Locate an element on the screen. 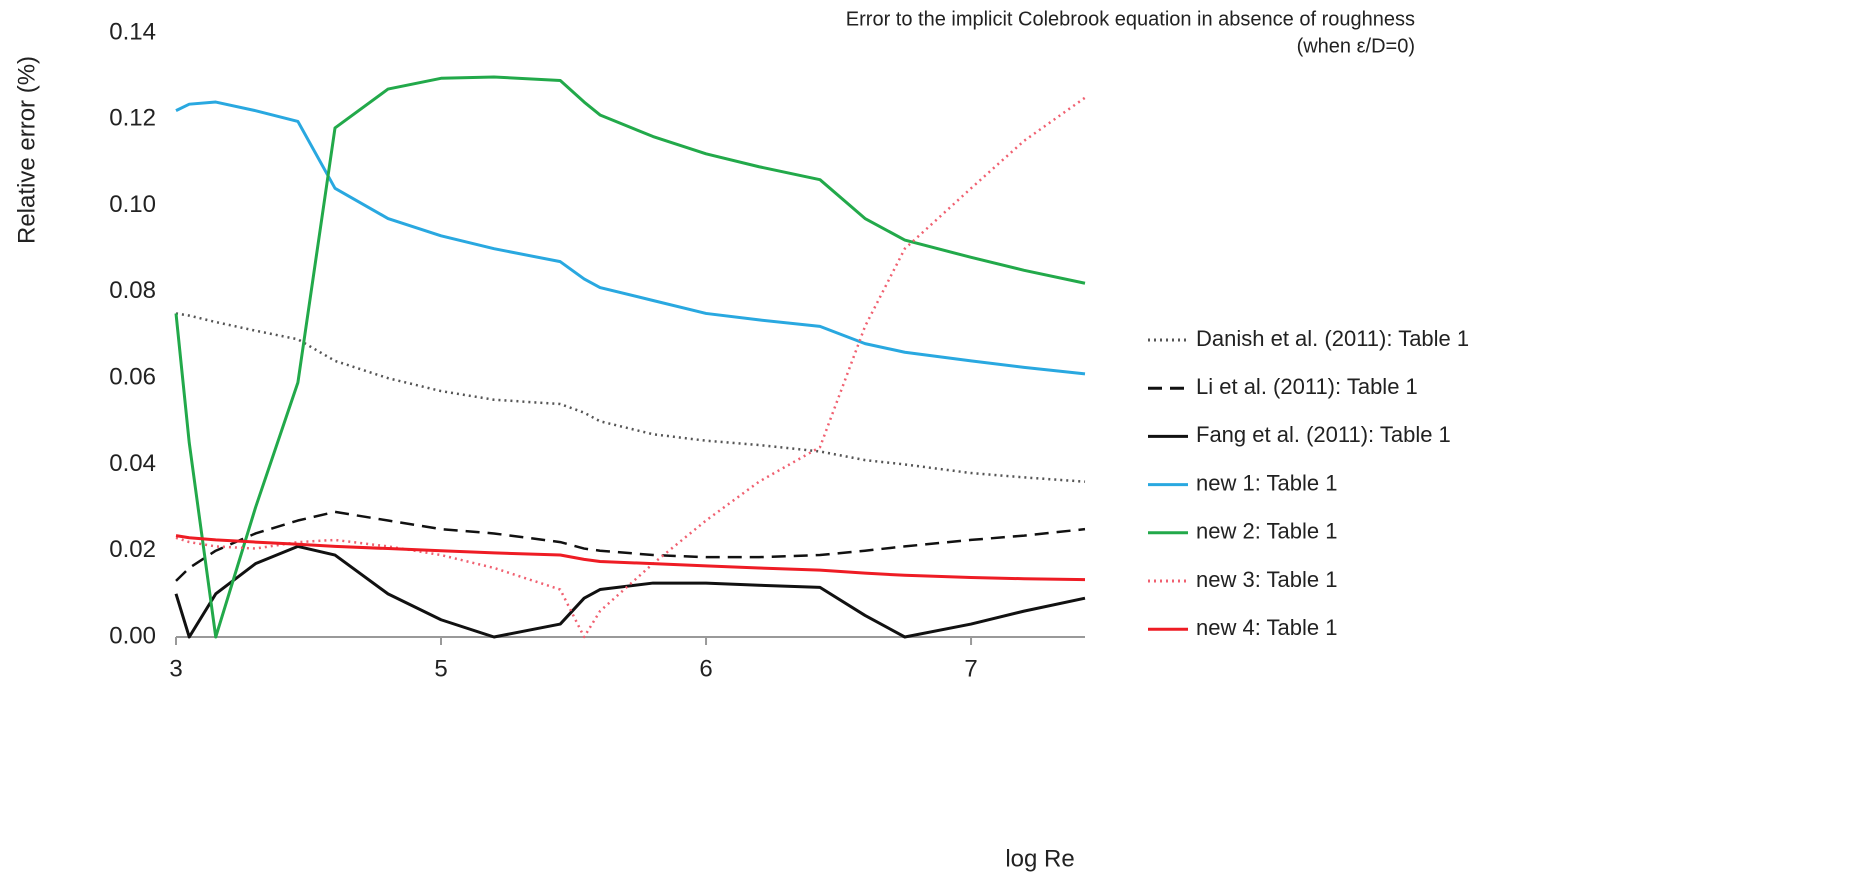  y-tick-label: 0.04 is located at coordinates (132, 463).